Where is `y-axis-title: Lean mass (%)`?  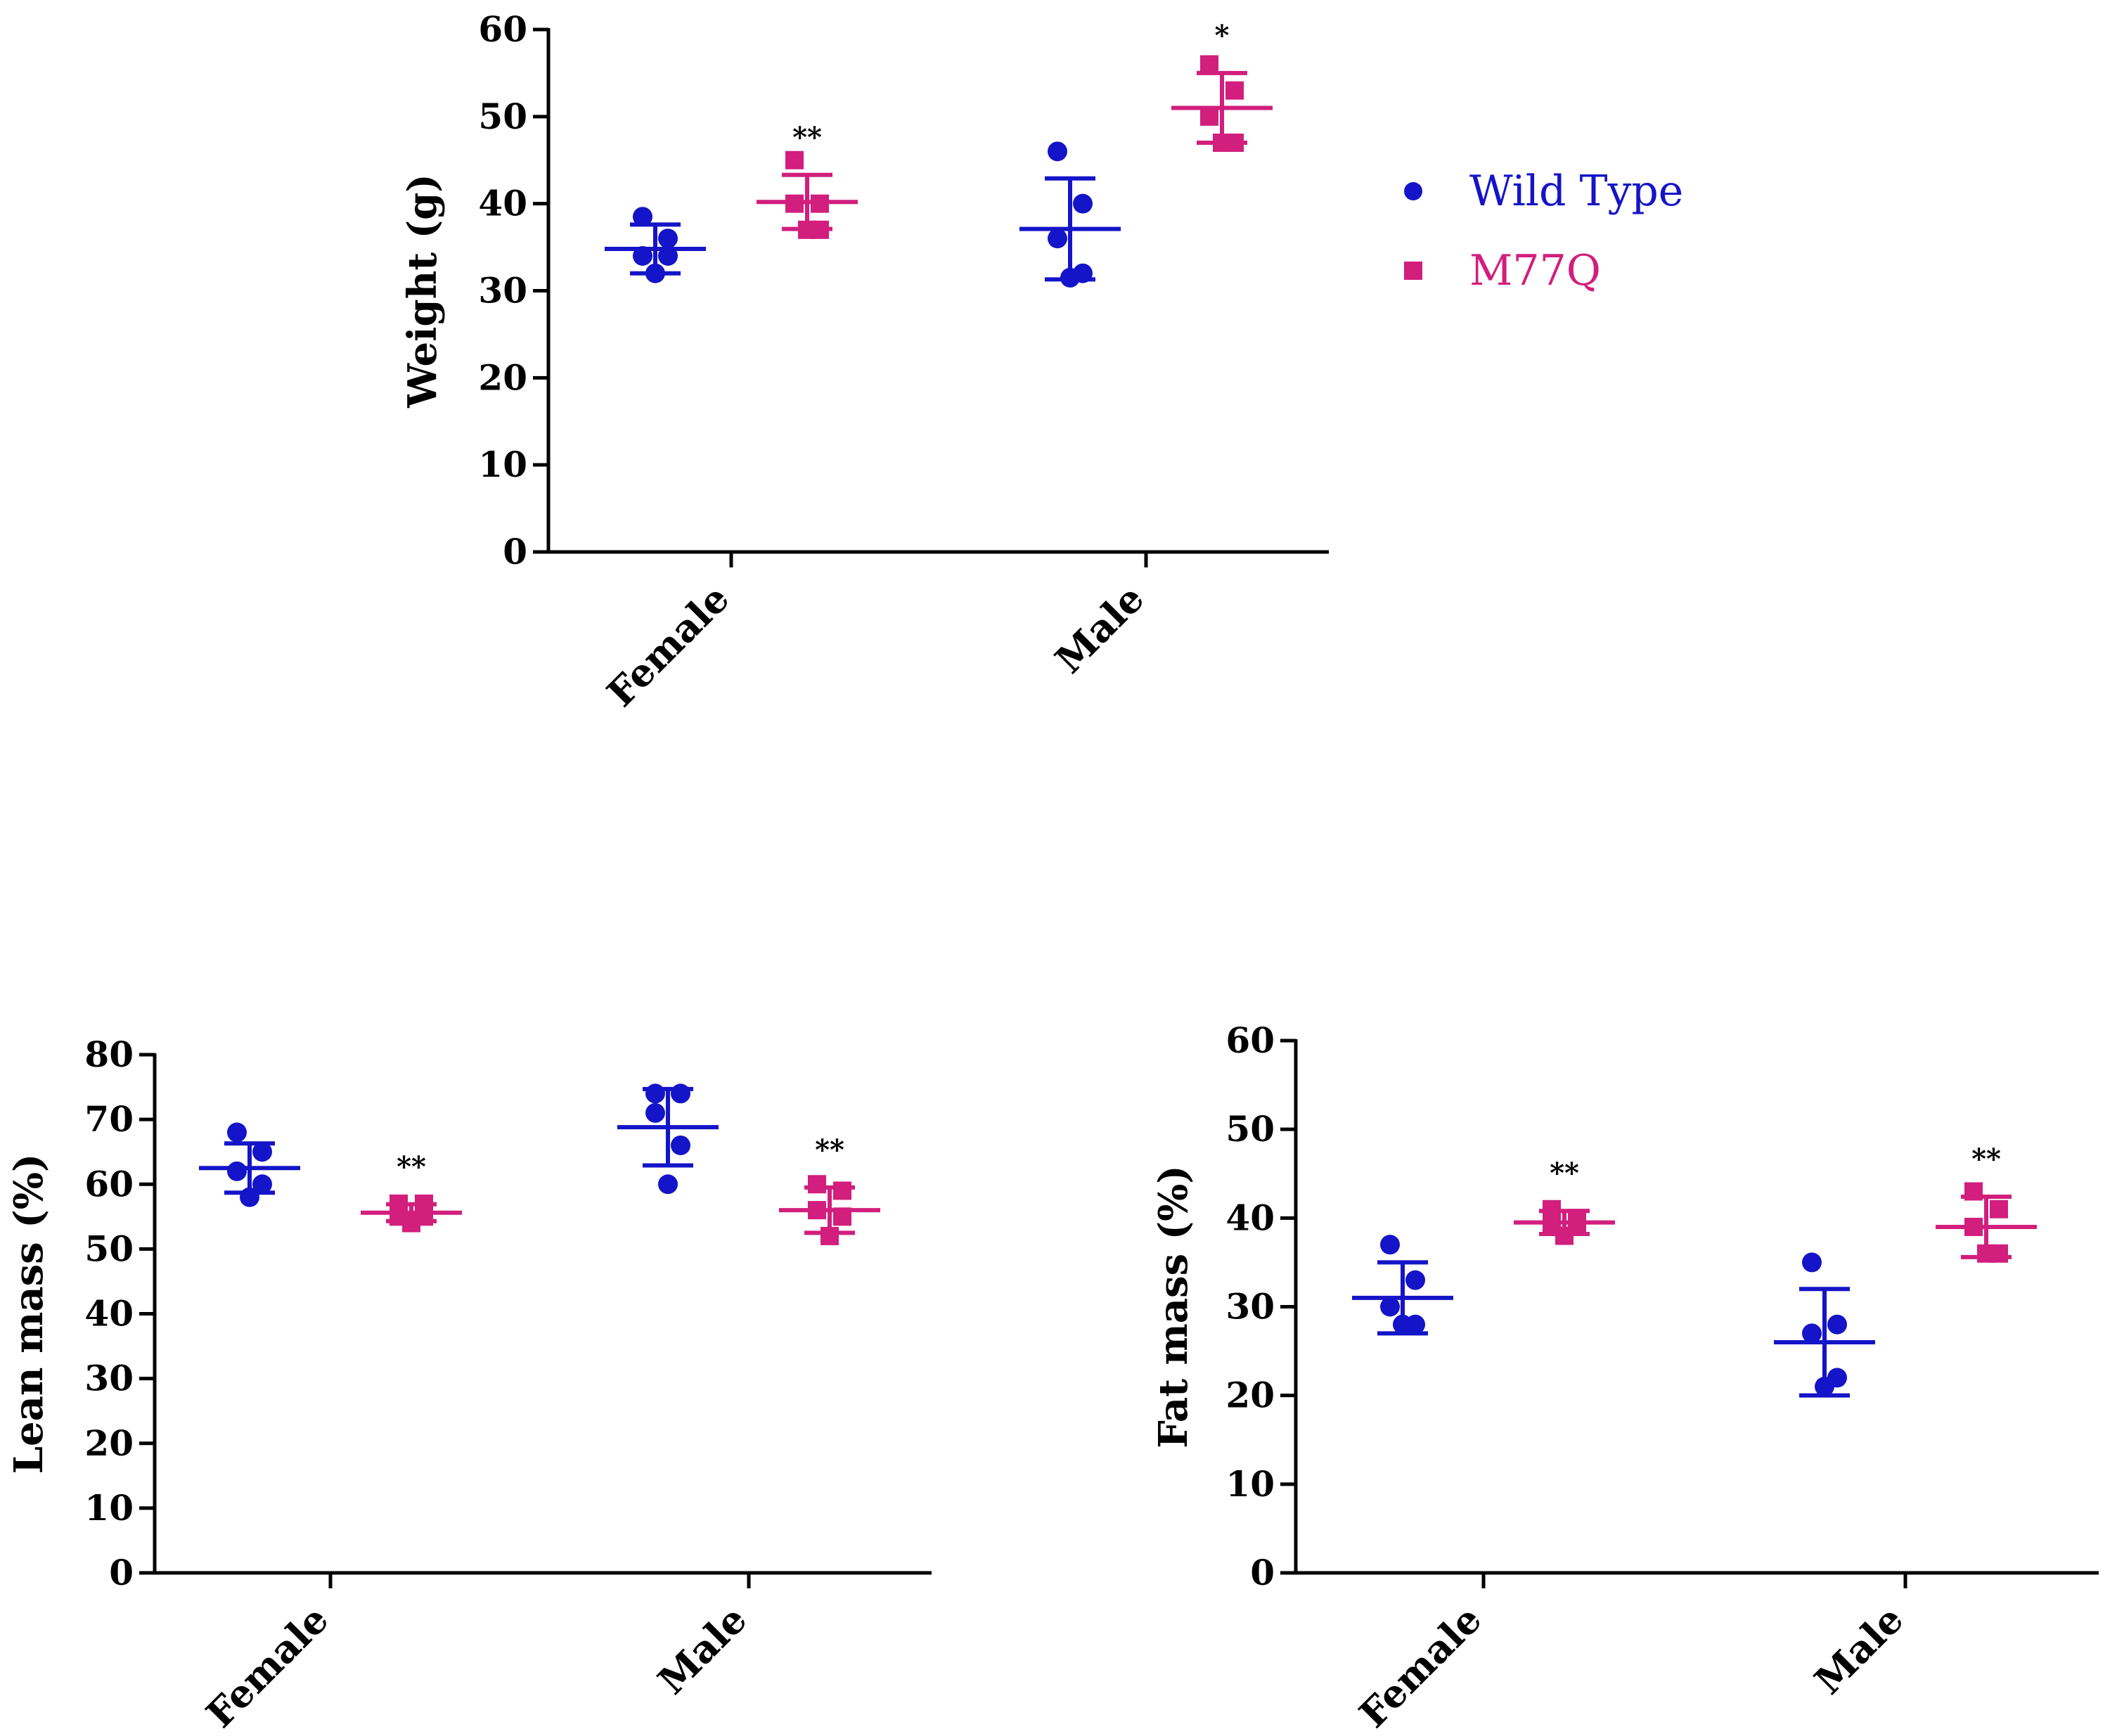 y-axis-title: Lean mass (%) is located at coordinates (29, 1314).